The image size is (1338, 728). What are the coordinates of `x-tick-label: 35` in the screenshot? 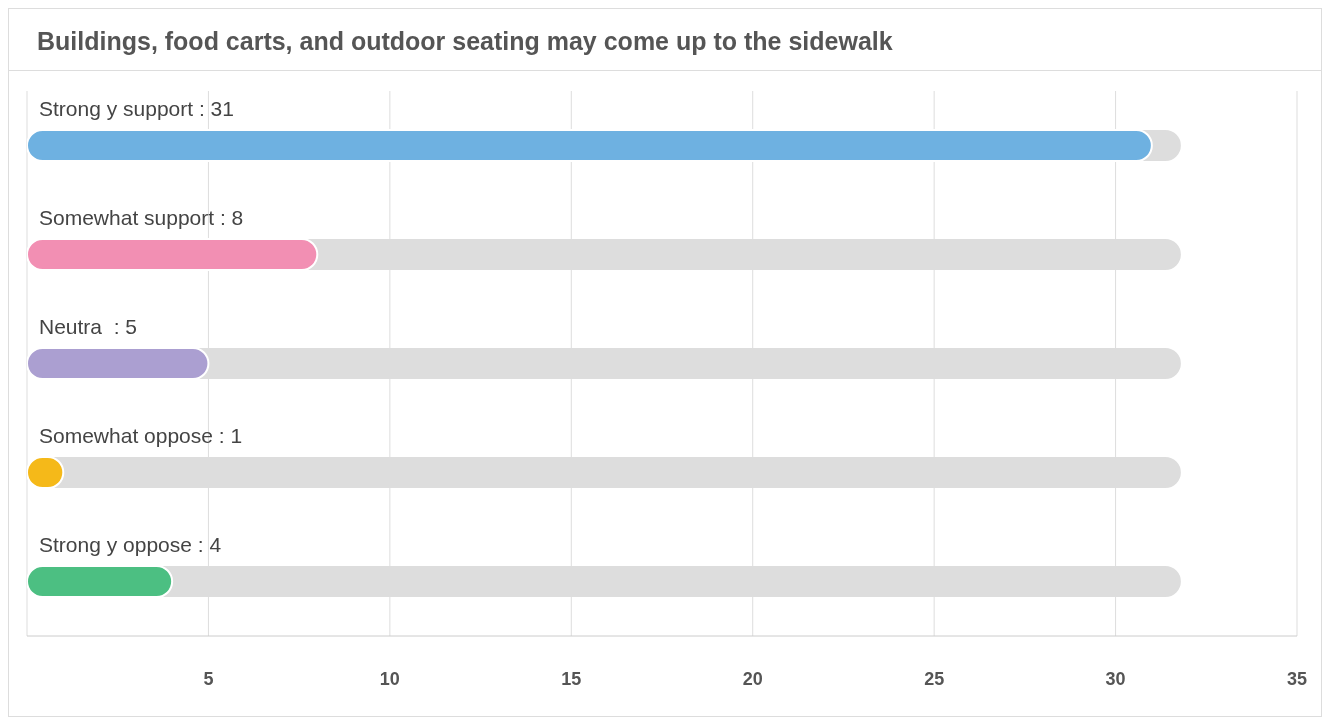 It's located at (1297, 678).